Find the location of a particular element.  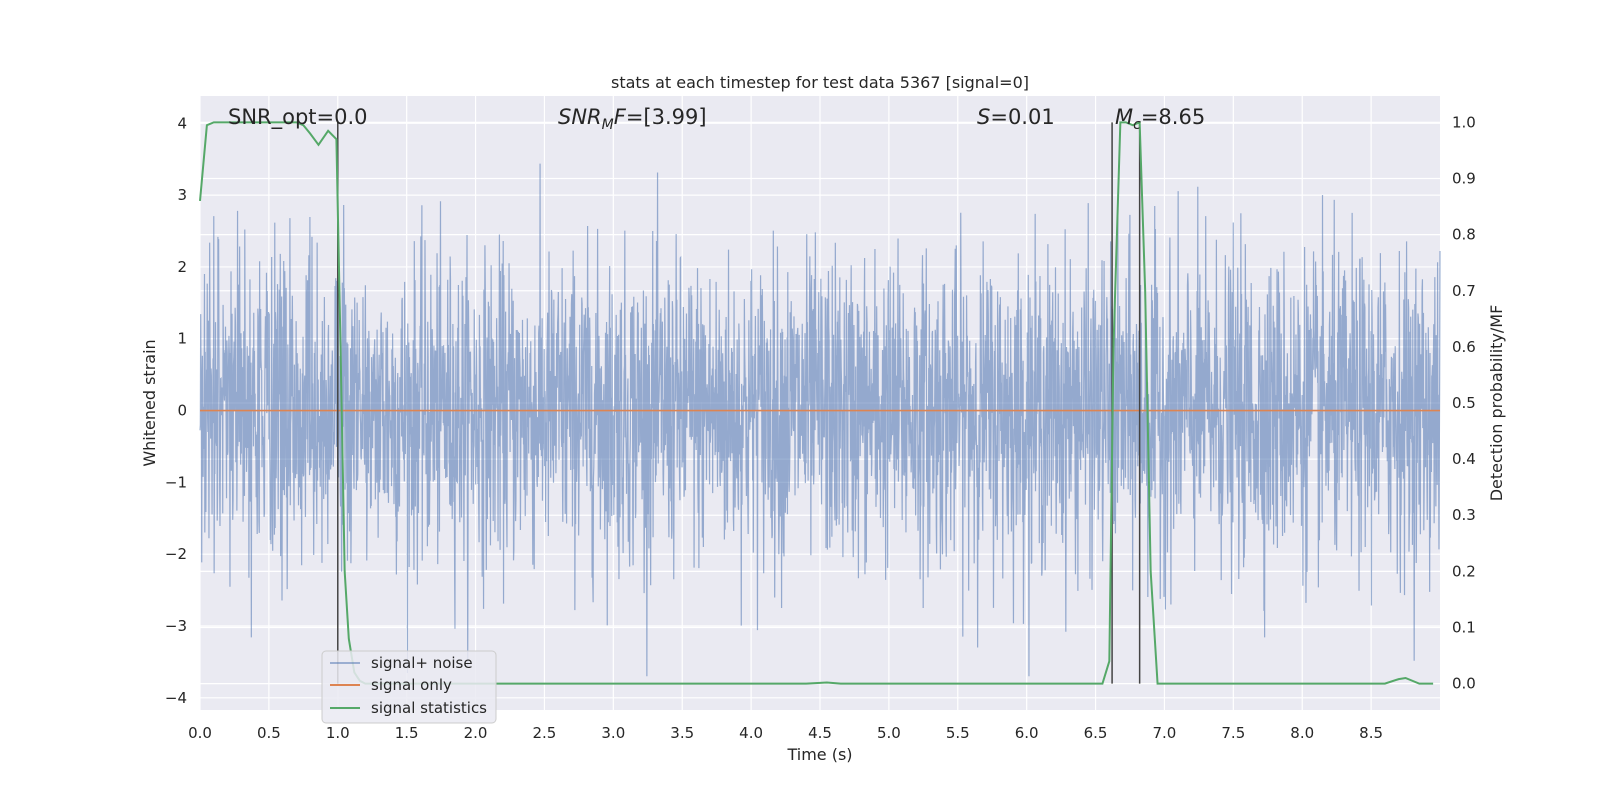

x-tick-label-3: 1.5 is located at coordinates (407, 733).